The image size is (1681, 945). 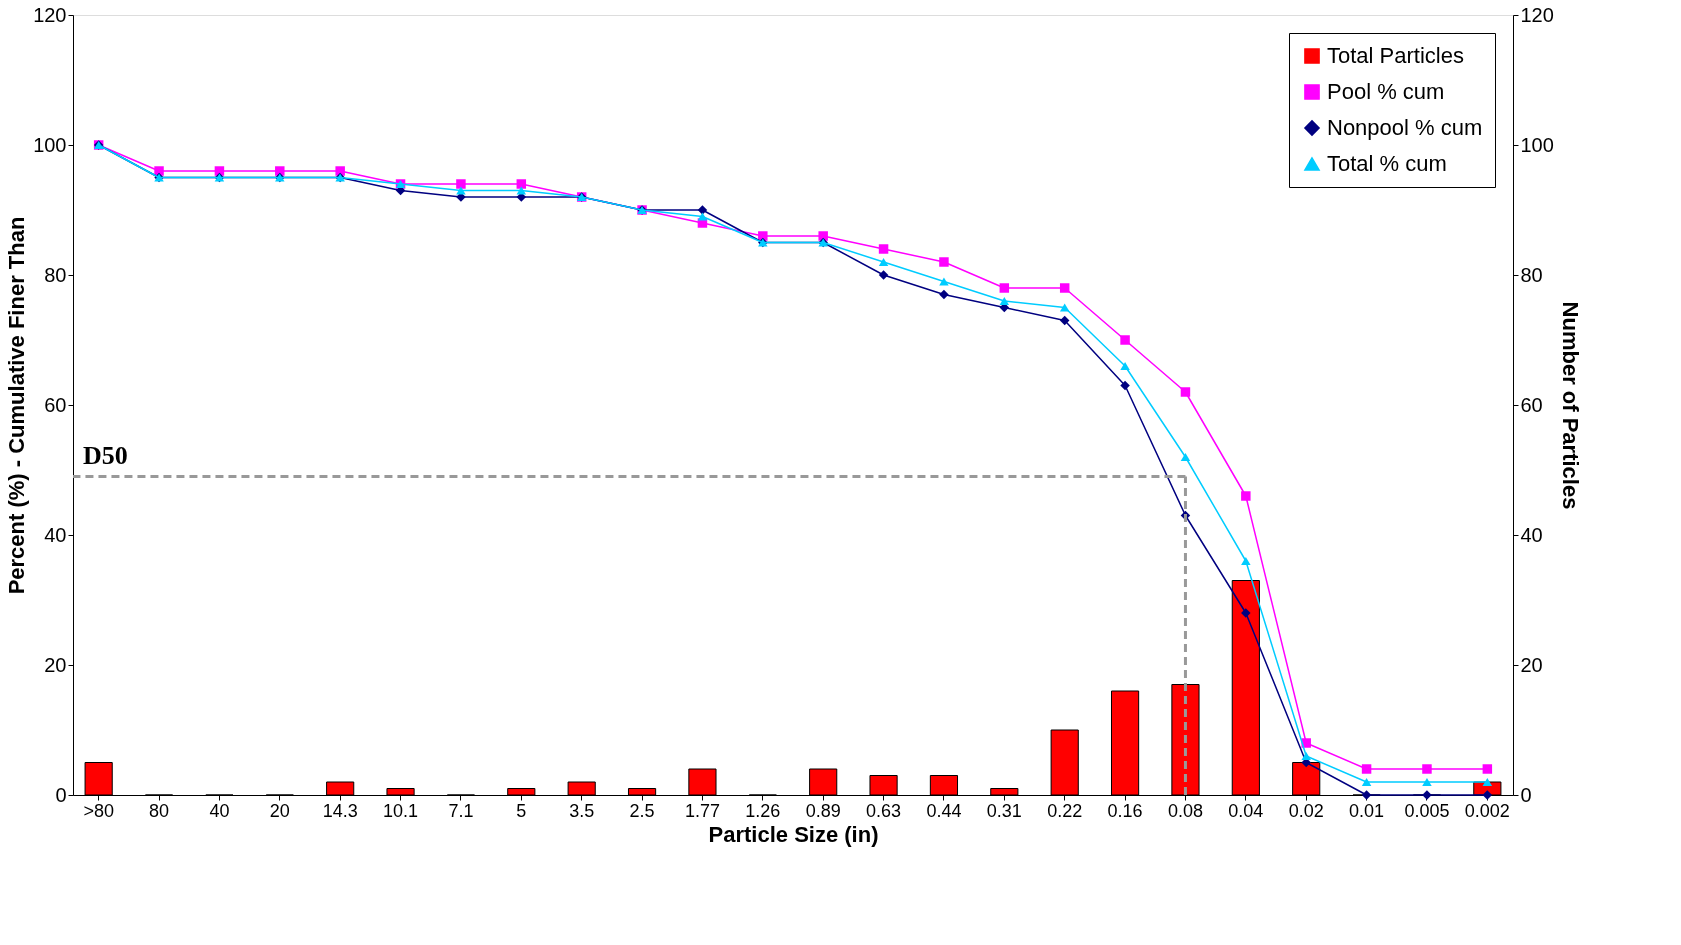 I want to click on y-tick-label: 0, so click(x=61, y=794).